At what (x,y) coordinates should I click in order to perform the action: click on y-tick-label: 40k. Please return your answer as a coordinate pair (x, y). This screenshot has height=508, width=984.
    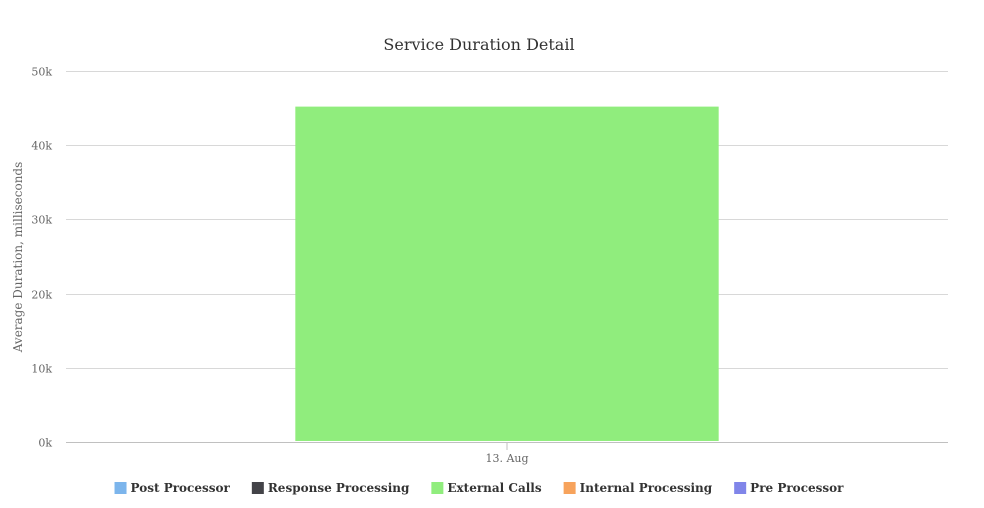
    Looking at the image, I should click on (41, 146).